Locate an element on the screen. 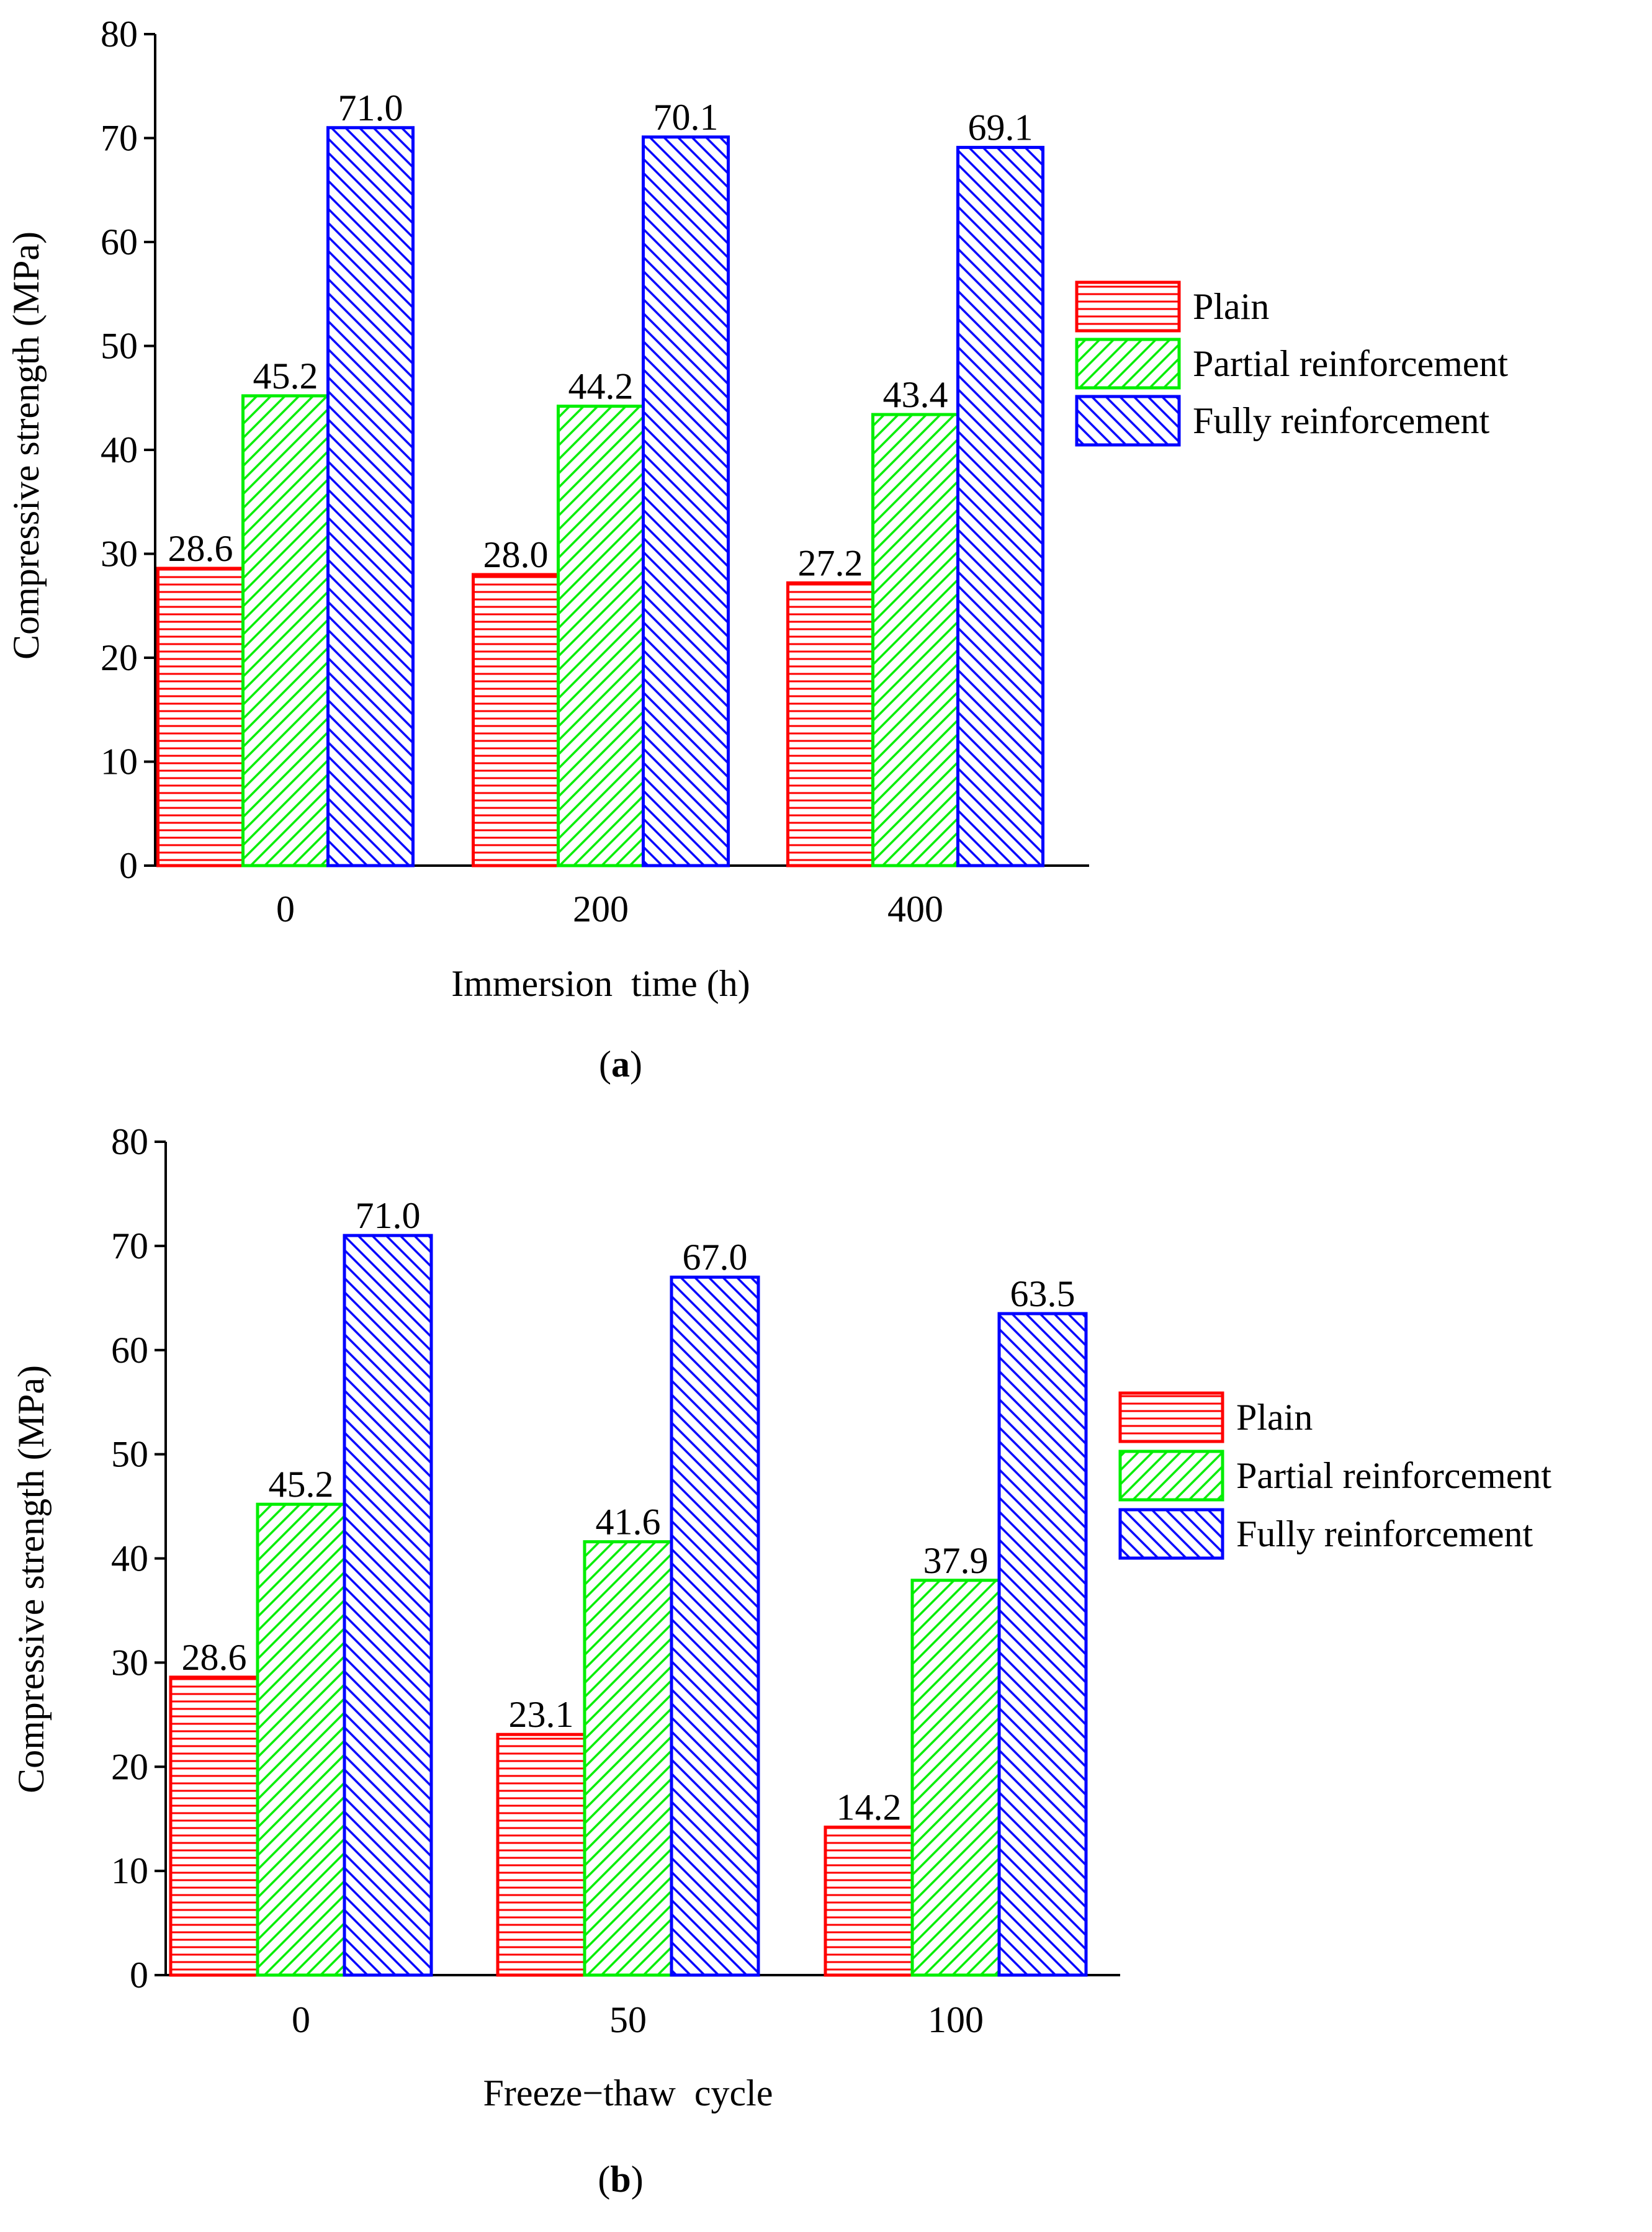 The image size is (1652, 2232). data-label-plain: 14.2 is located at coordinates (870, 1807).